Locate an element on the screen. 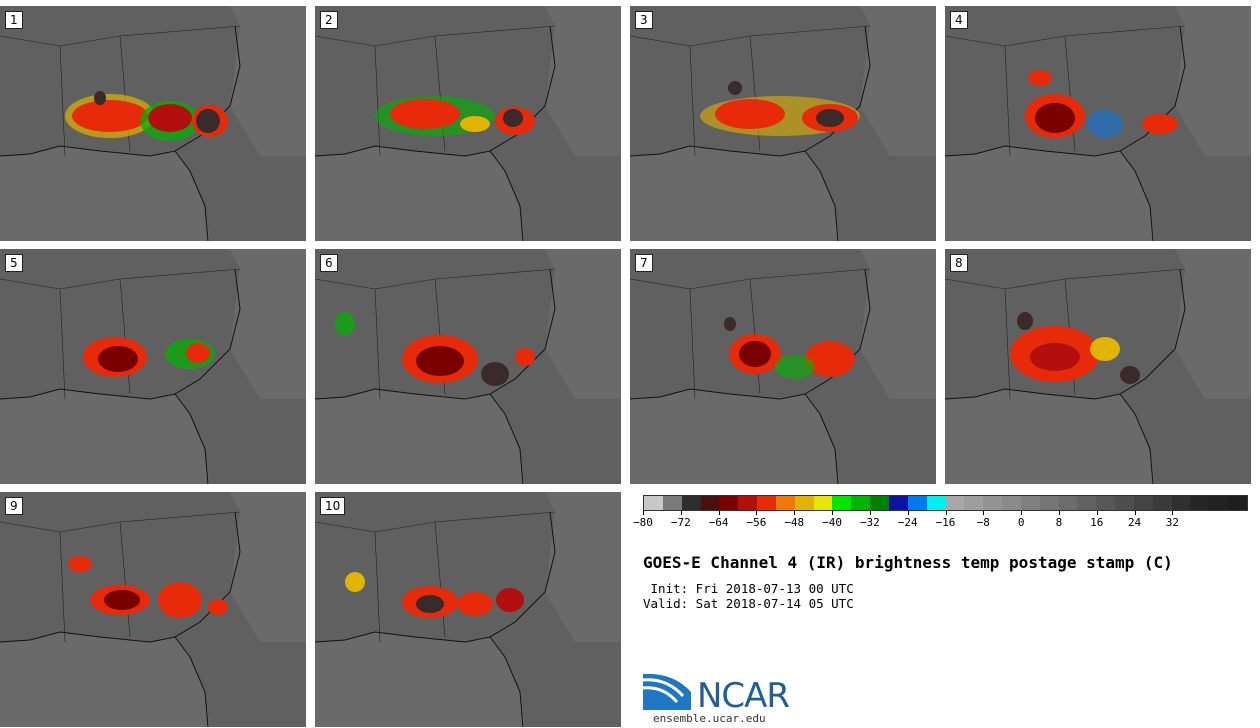 Image resolution: width=1260 pixels, height=728 pixels. ensemble-member-panel: 10 is located at coordinates (468, 609).